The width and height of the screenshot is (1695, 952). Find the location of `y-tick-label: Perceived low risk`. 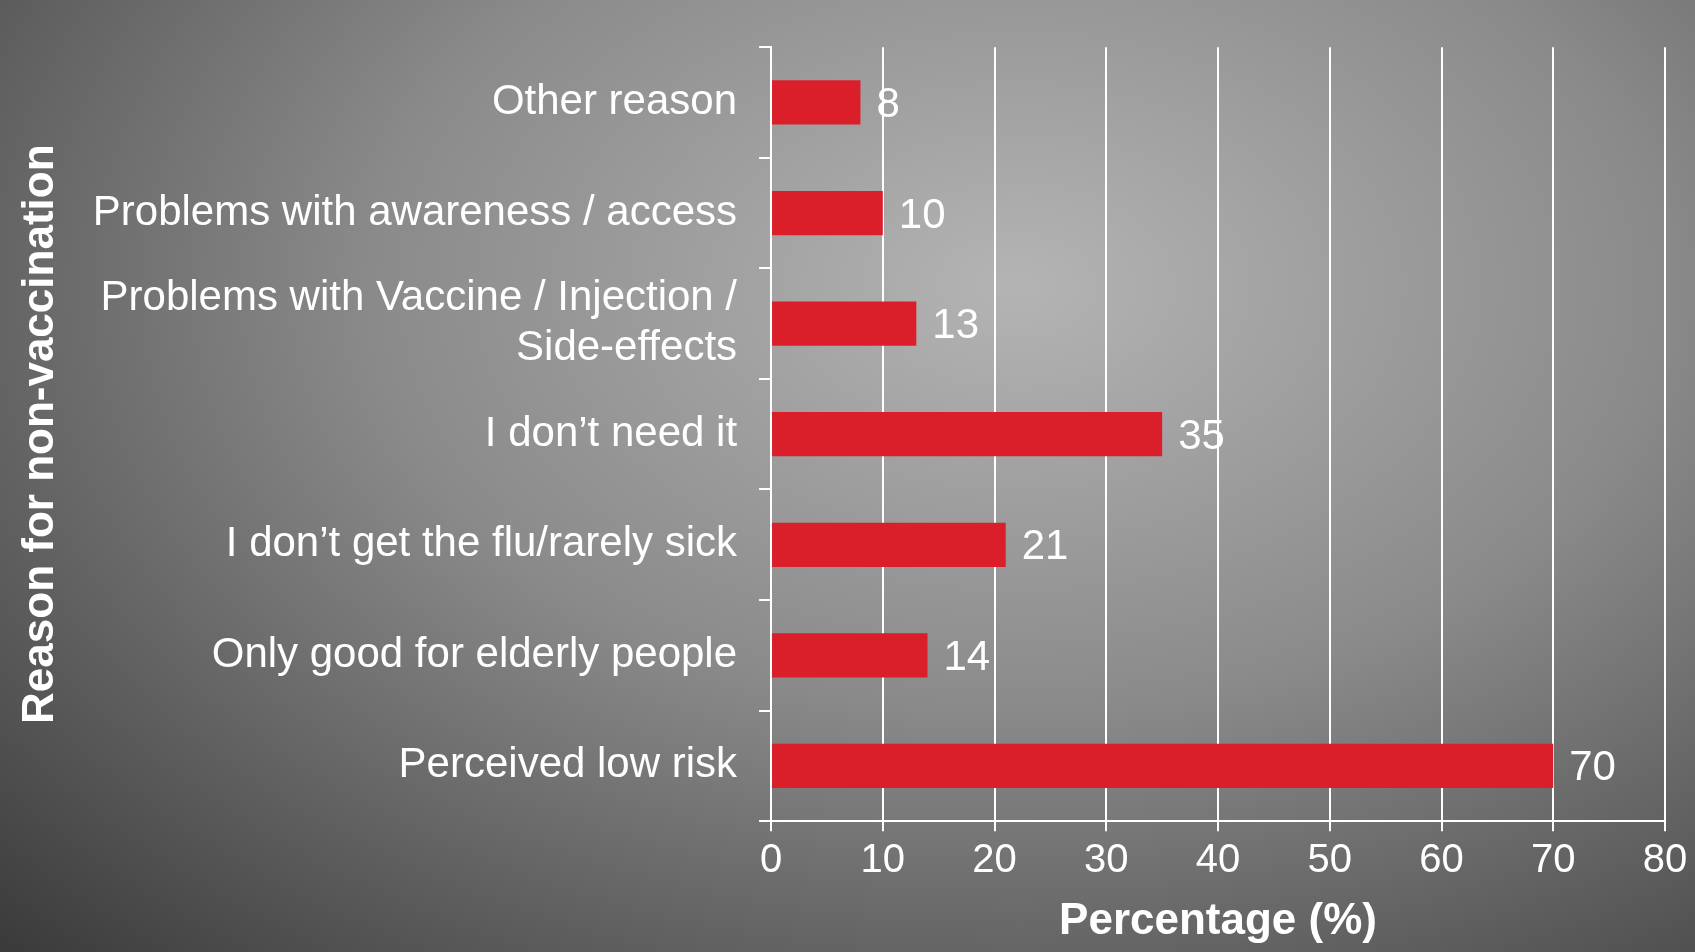

y-tick-label: Perceived low risk is located at coordinates (568, 763).